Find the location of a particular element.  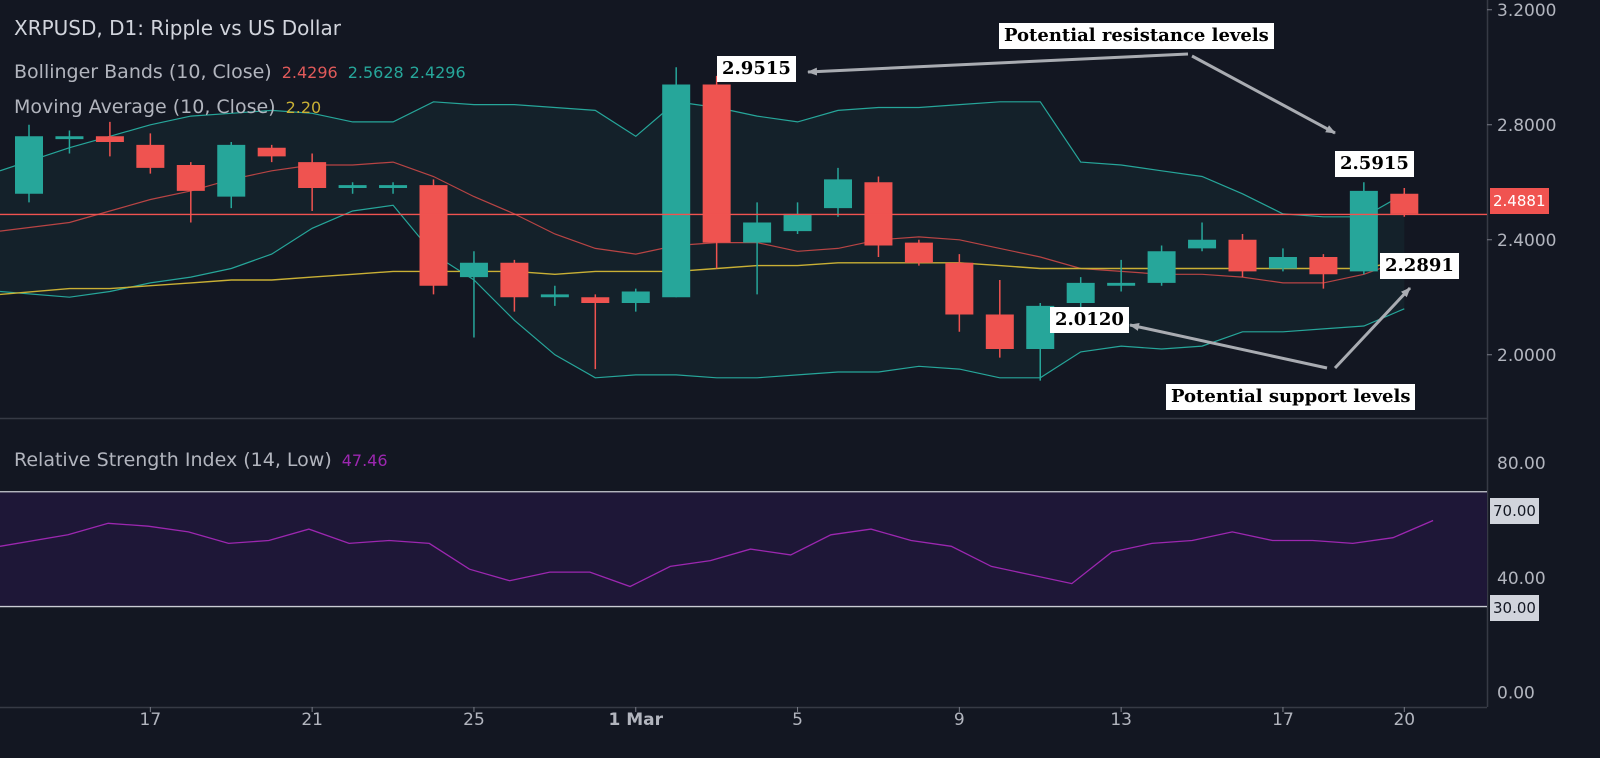

time-axis-tick: 20 is located at coordinates (1404, 720).